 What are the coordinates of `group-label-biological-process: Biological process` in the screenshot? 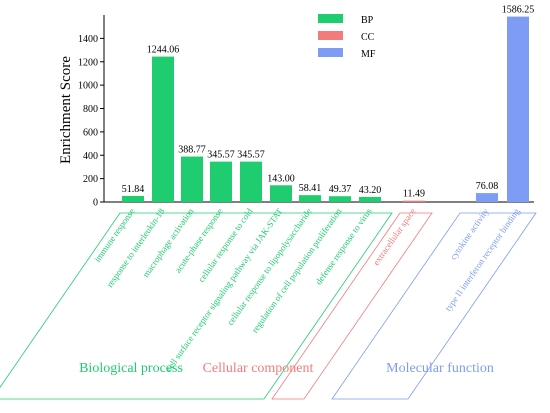 It's located at (131, 368).